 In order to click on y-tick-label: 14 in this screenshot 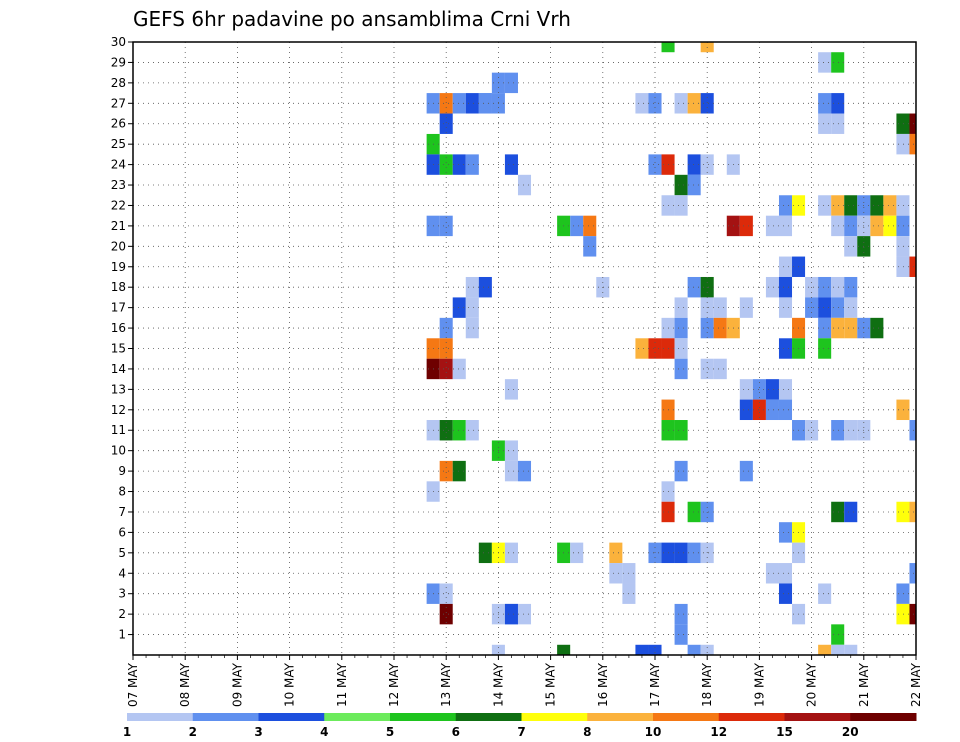, I will do `click(118, 369)`.